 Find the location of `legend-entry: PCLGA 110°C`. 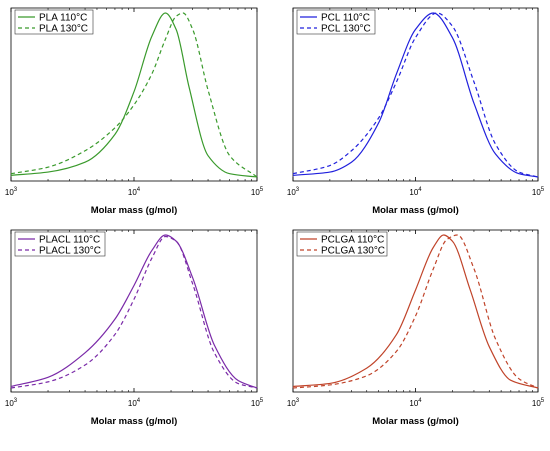

legend-entry: PCLGA 110°C is located at coordinates (352, 240).